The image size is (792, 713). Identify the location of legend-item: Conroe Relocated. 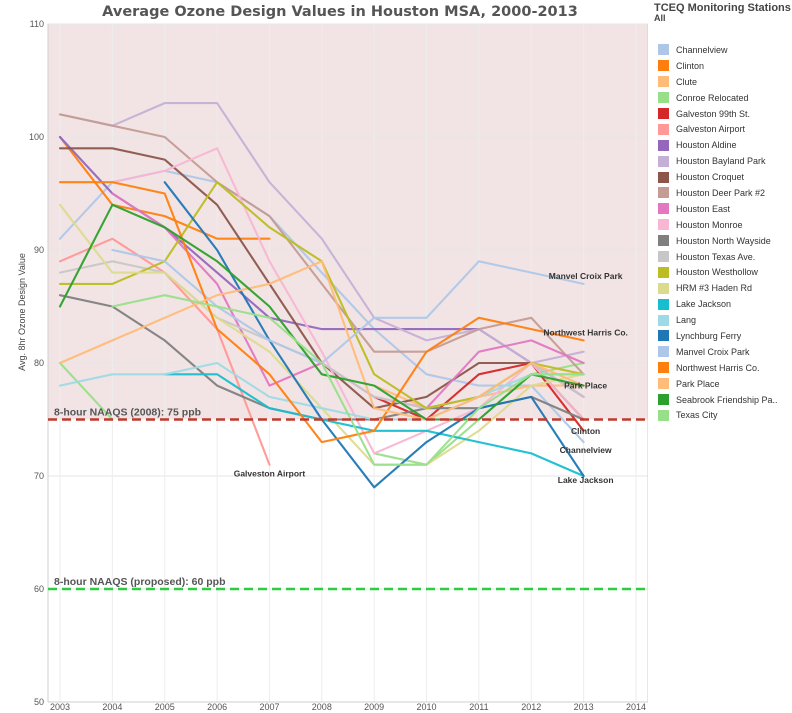
(723, 98).